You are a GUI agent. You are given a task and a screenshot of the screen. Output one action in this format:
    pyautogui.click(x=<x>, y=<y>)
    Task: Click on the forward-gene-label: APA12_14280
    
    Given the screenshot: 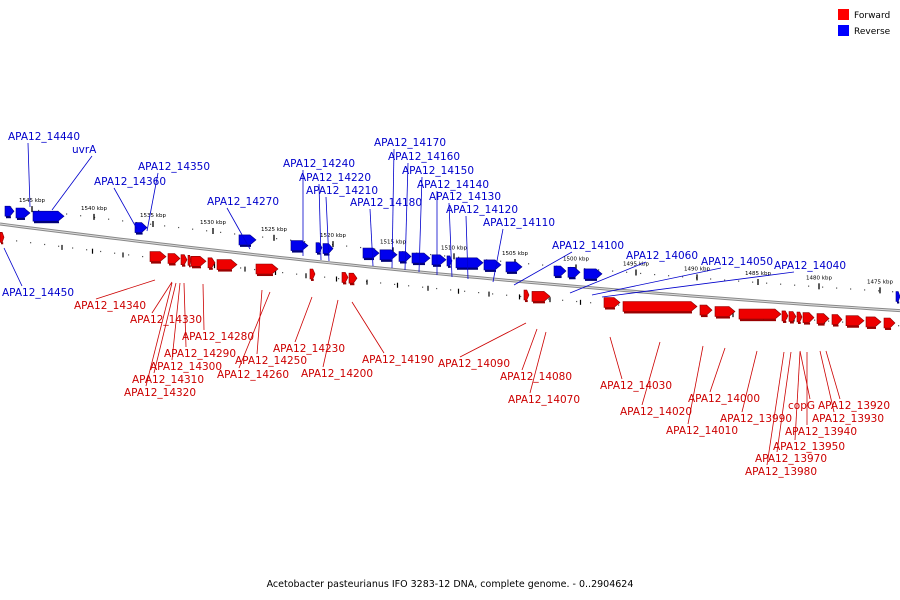 What is the action you would take?
    pyautogui.click(x=218, y=337)
    